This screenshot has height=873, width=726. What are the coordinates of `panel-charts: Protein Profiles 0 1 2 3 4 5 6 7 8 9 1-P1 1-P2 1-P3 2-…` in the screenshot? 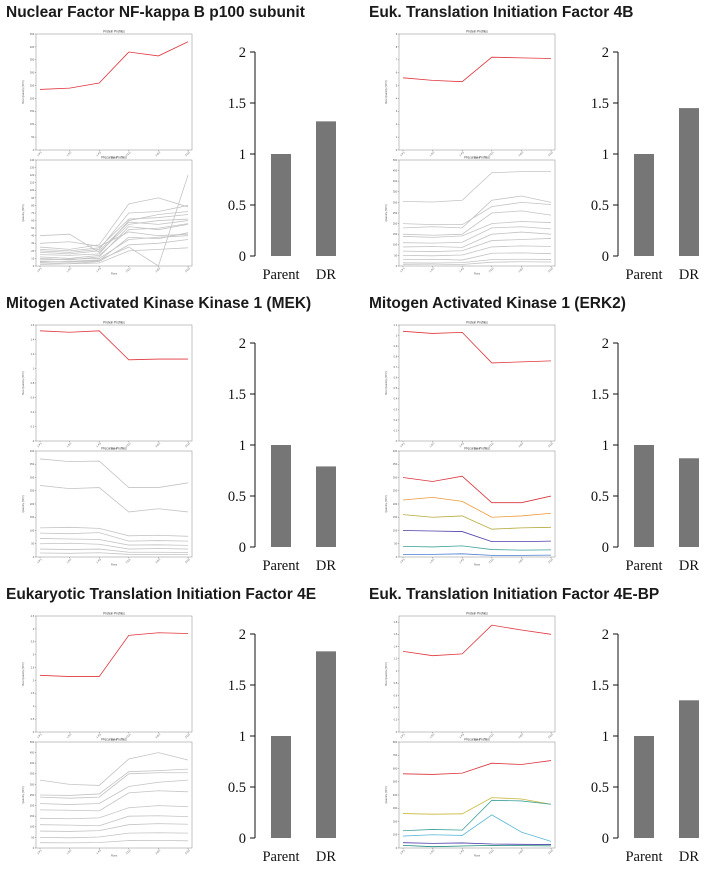 It's located at (541, 157).